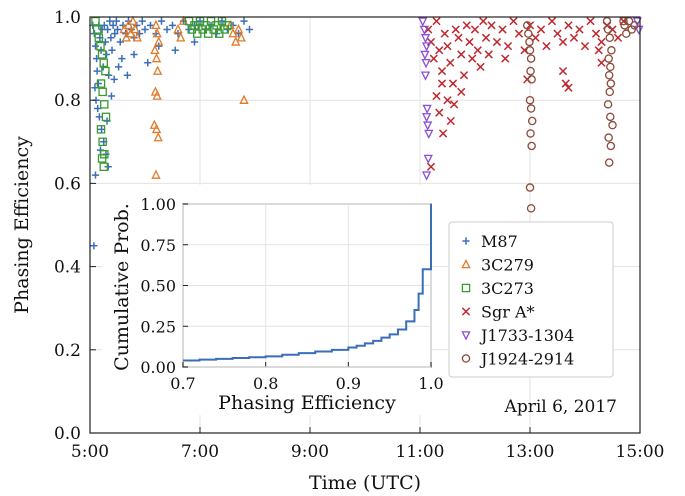 This screenshot has height=496, width=685. I want to click on legend-label: M87, so click(499, 241).